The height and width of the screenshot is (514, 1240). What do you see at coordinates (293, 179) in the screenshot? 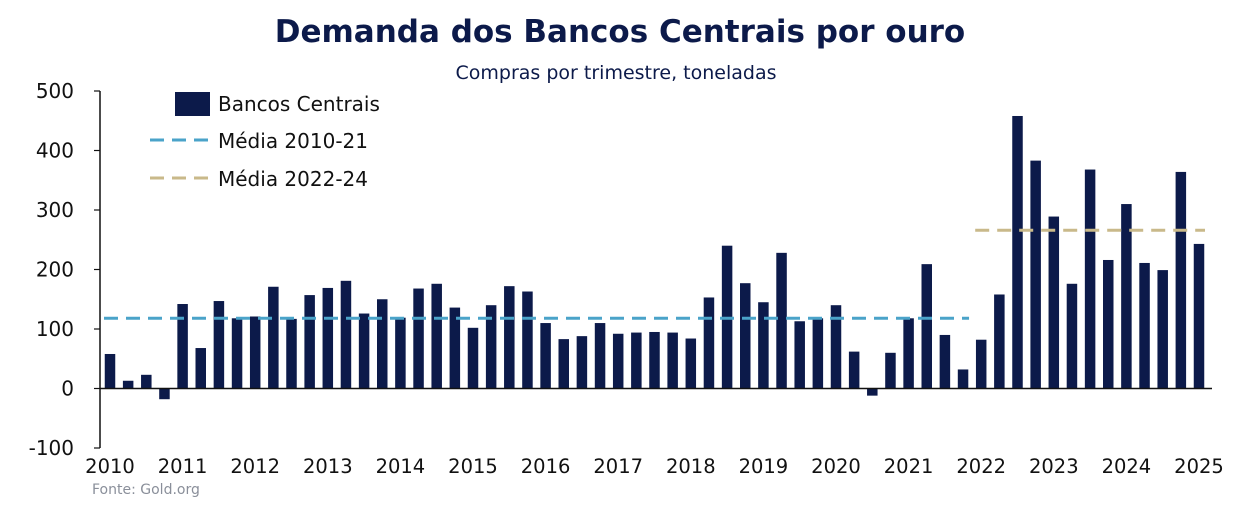
I see `legend-label-media-2022-24: Média 2022-24` at bounding box center [293, 179].